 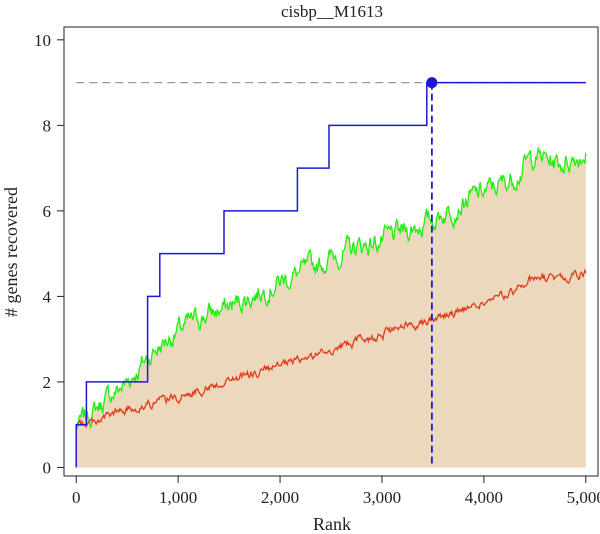 What do you see at coordinates (42, 40) in the screenshot?
I see `y-tick-label: 10` at bounding box center [42, 40].